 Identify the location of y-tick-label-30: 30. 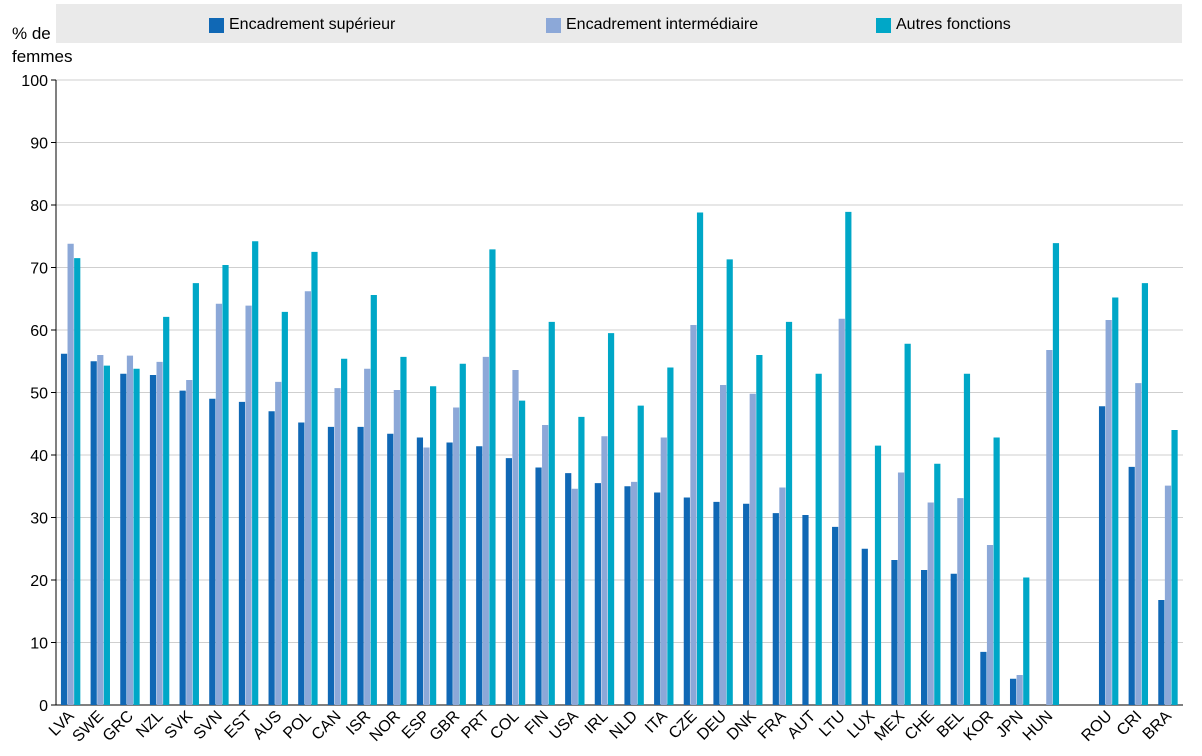
(39, 519).